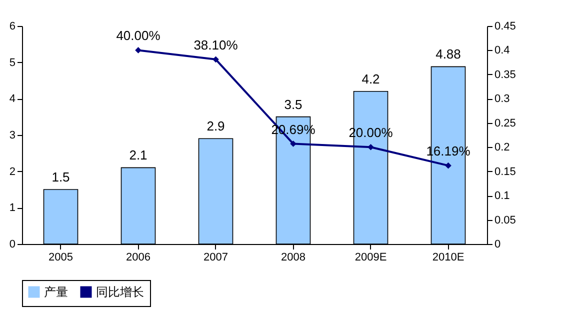 This screenshot has height=327, width=575. Describe the element at coordinates (216, 258) in the screenshot. I see `x-tick-label: 2007` at that location.